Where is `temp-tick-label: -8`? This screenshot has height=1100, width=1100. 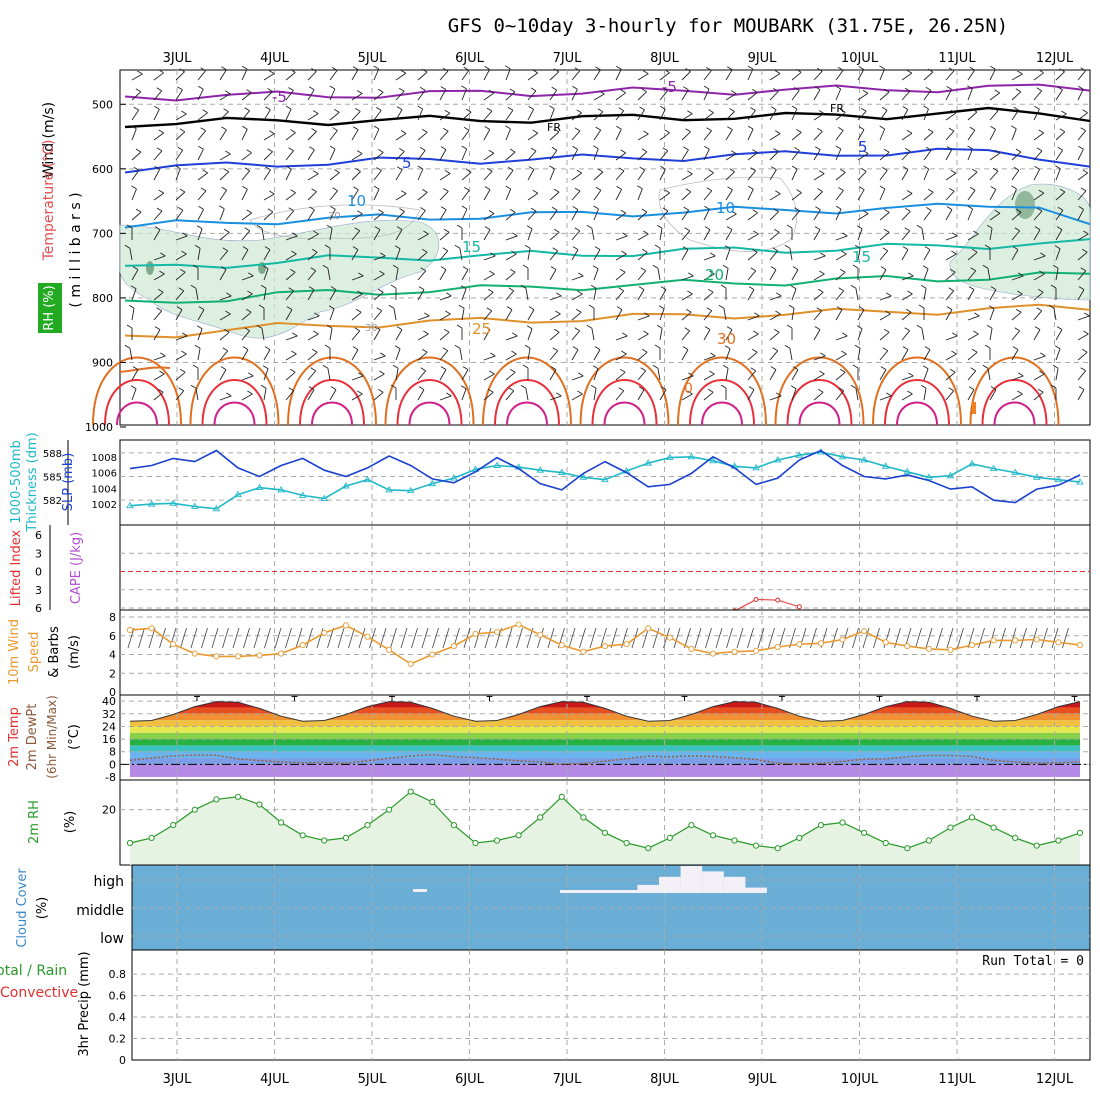
temp-tick-label: -8 is located at coordinates (110, 777).